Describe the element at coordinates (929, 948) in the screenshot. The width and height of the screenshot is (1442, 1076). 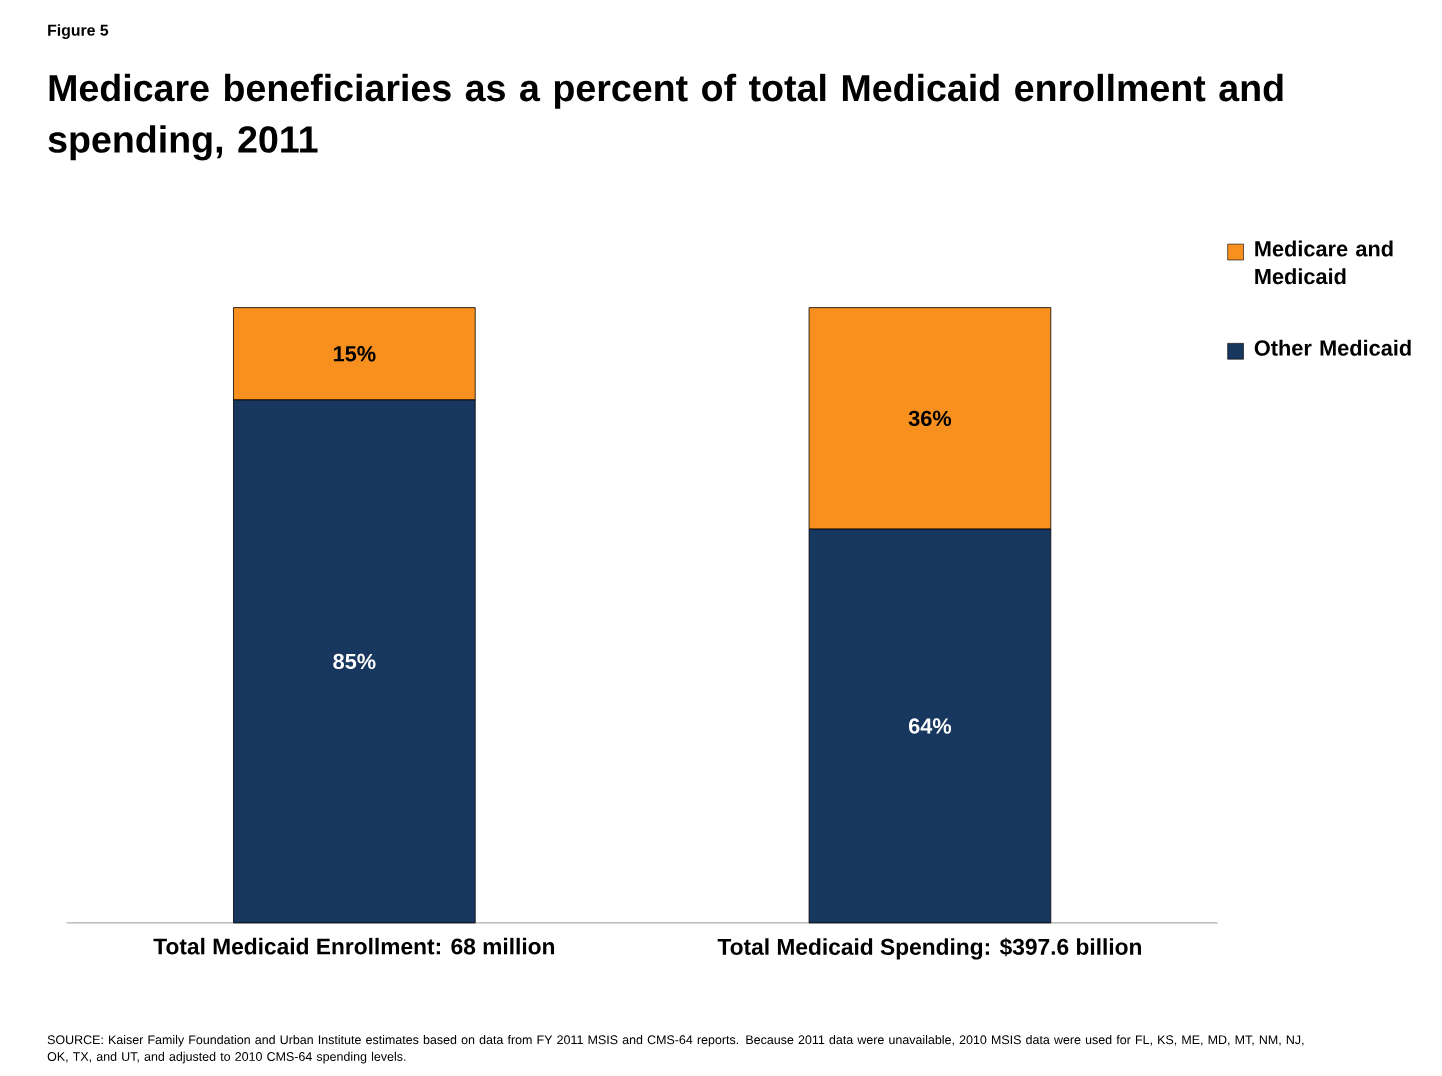
I see `x-tick-label: Total Medicaid Spending: $397.6 billion` at that location.